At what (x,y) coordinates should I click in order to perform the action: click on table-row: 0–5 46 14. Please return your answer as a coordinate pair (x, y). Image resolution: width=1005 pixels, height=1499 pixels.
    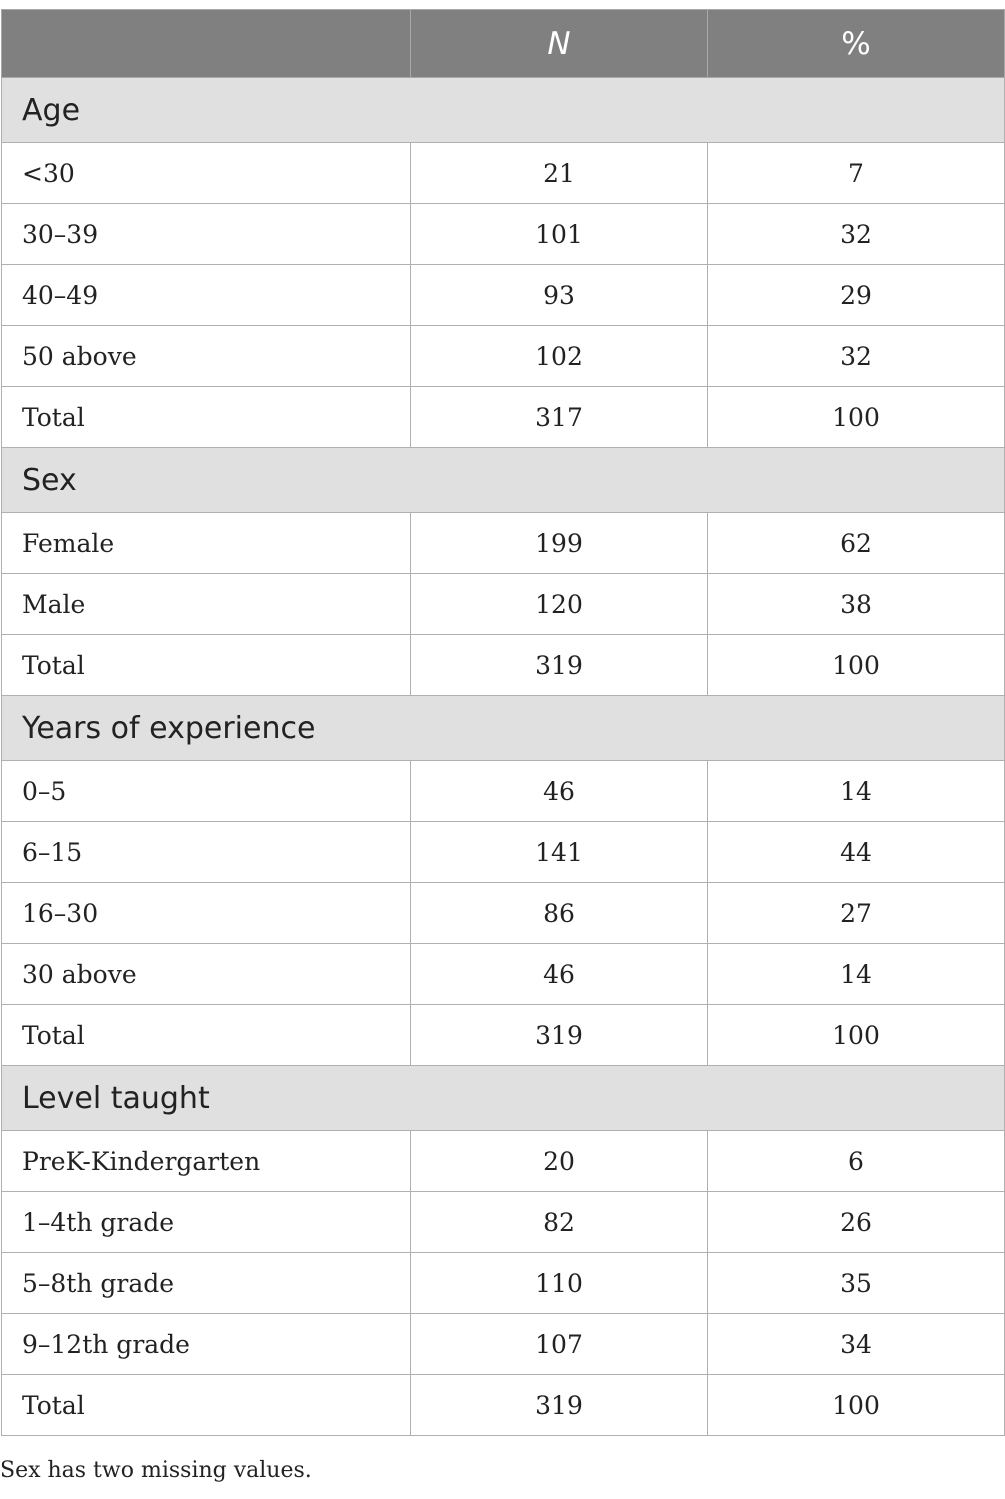
    Looking at the image, I should click on (503, 791).